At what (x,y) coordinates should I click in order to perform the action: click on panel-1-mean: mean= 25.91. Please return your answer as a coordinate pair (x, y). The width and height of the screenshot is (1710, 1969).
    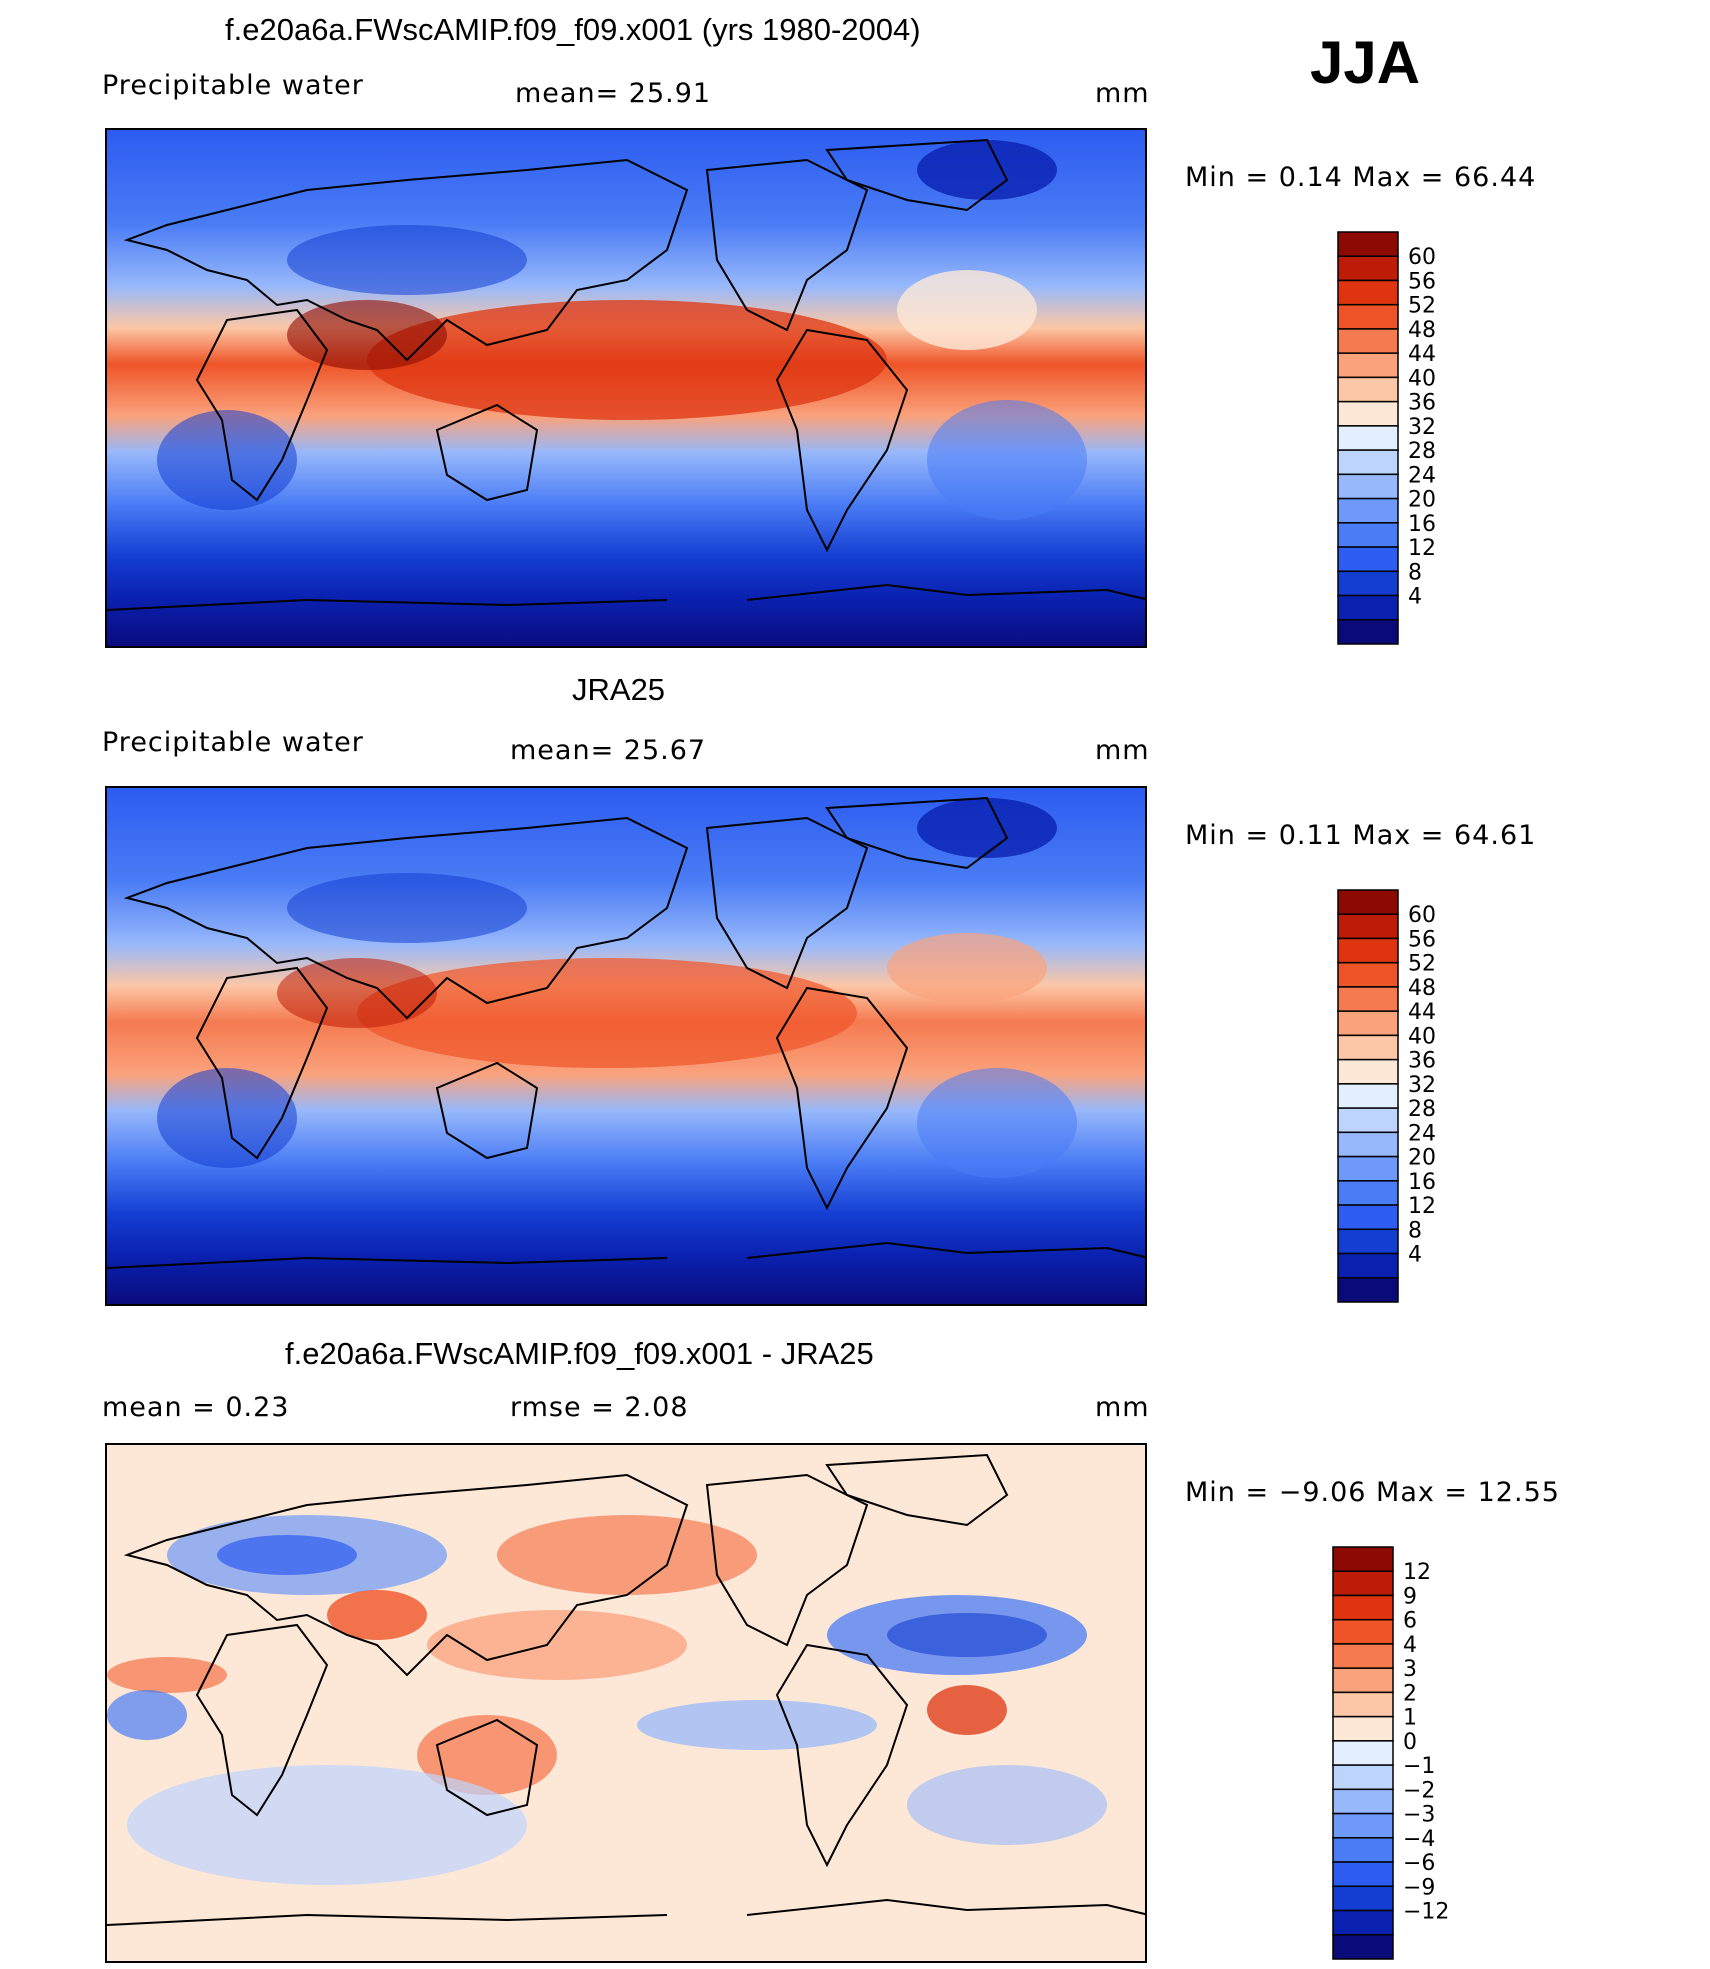
    Looking at the image, I should click on (613, 93).